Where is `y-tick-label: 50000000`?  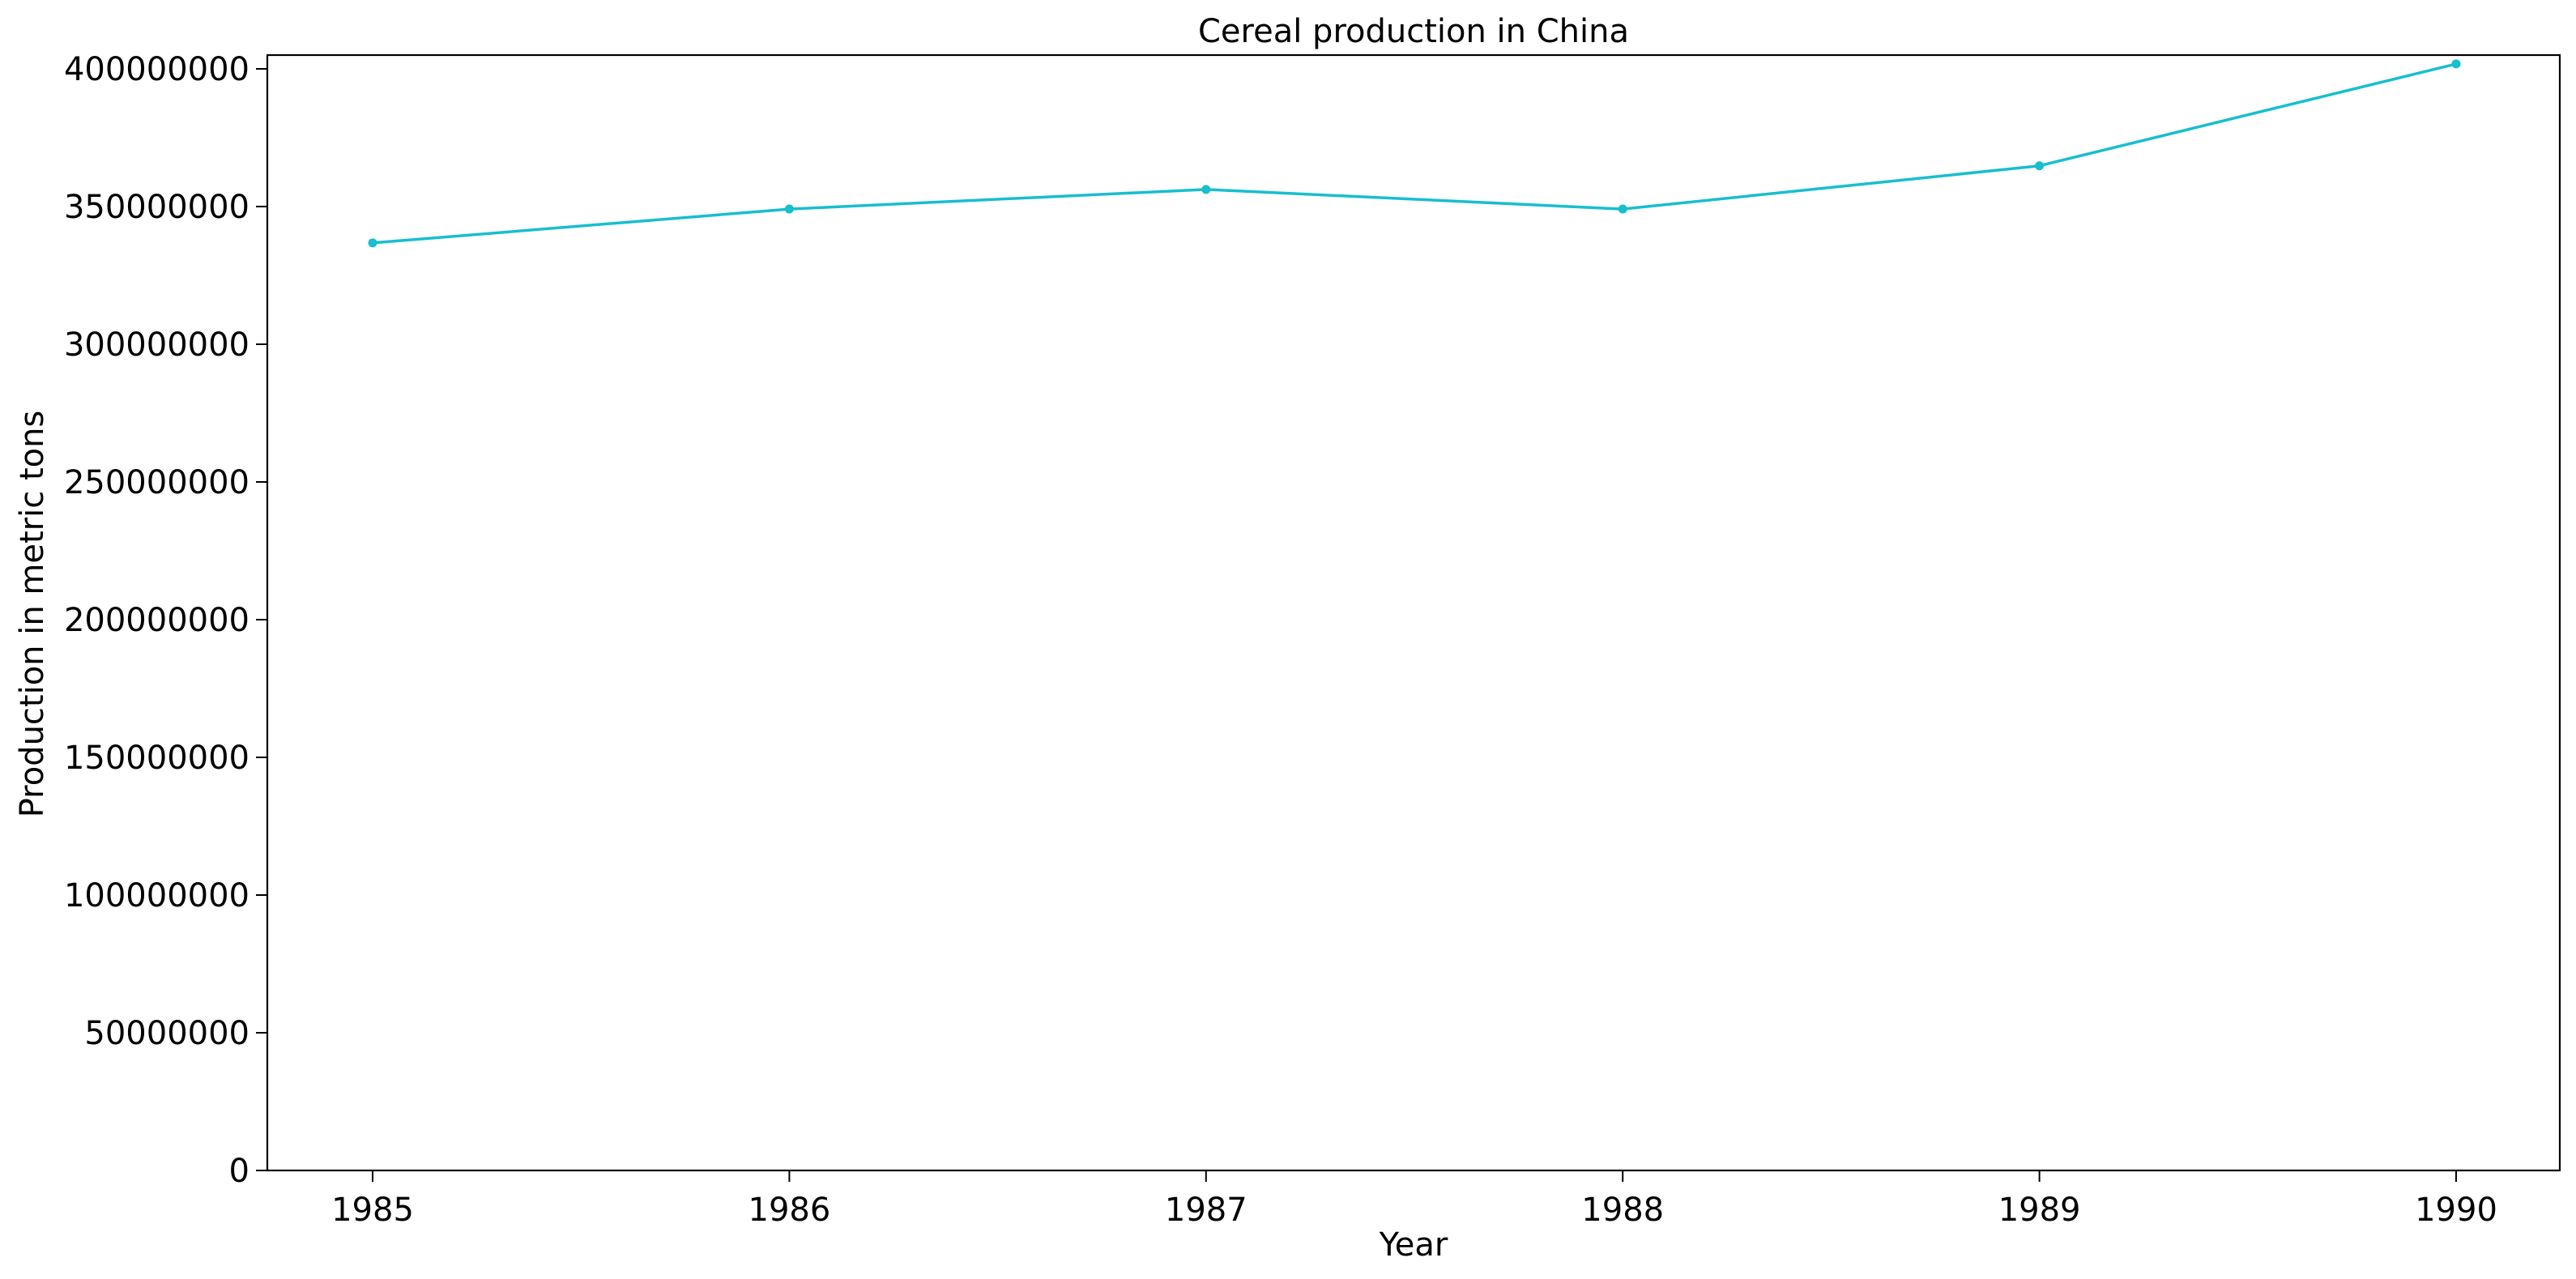 y-tick-label: 50000000 is located at coordinates (166, 1033).